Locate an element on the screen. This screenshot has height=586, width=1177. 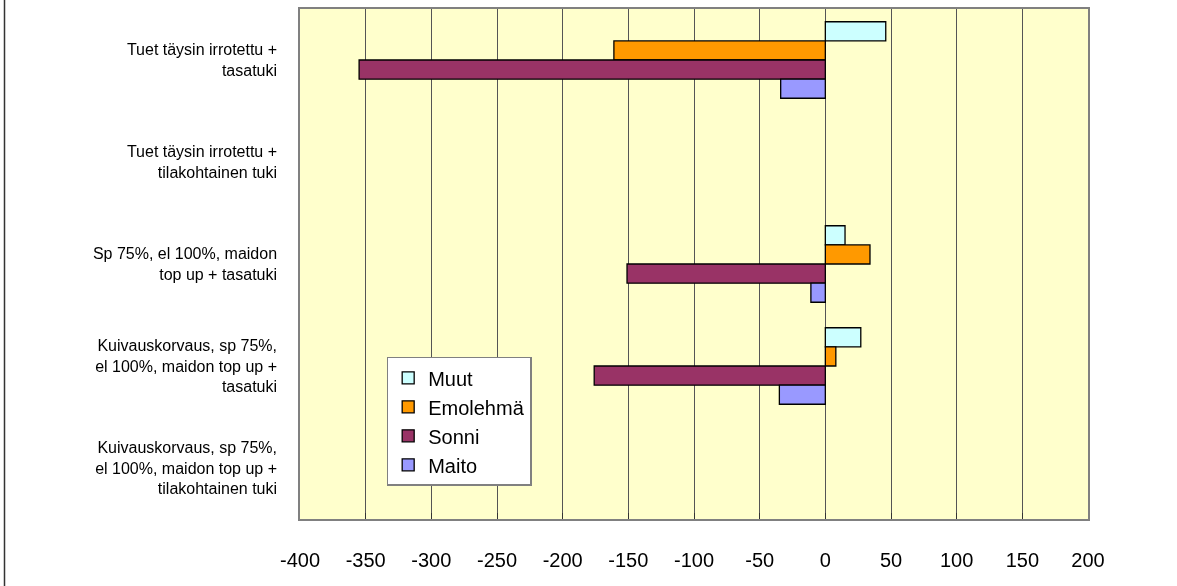
y-tick-label: Tuet täysin irrotettu + tasatuki is located at coordinates (202, 60).